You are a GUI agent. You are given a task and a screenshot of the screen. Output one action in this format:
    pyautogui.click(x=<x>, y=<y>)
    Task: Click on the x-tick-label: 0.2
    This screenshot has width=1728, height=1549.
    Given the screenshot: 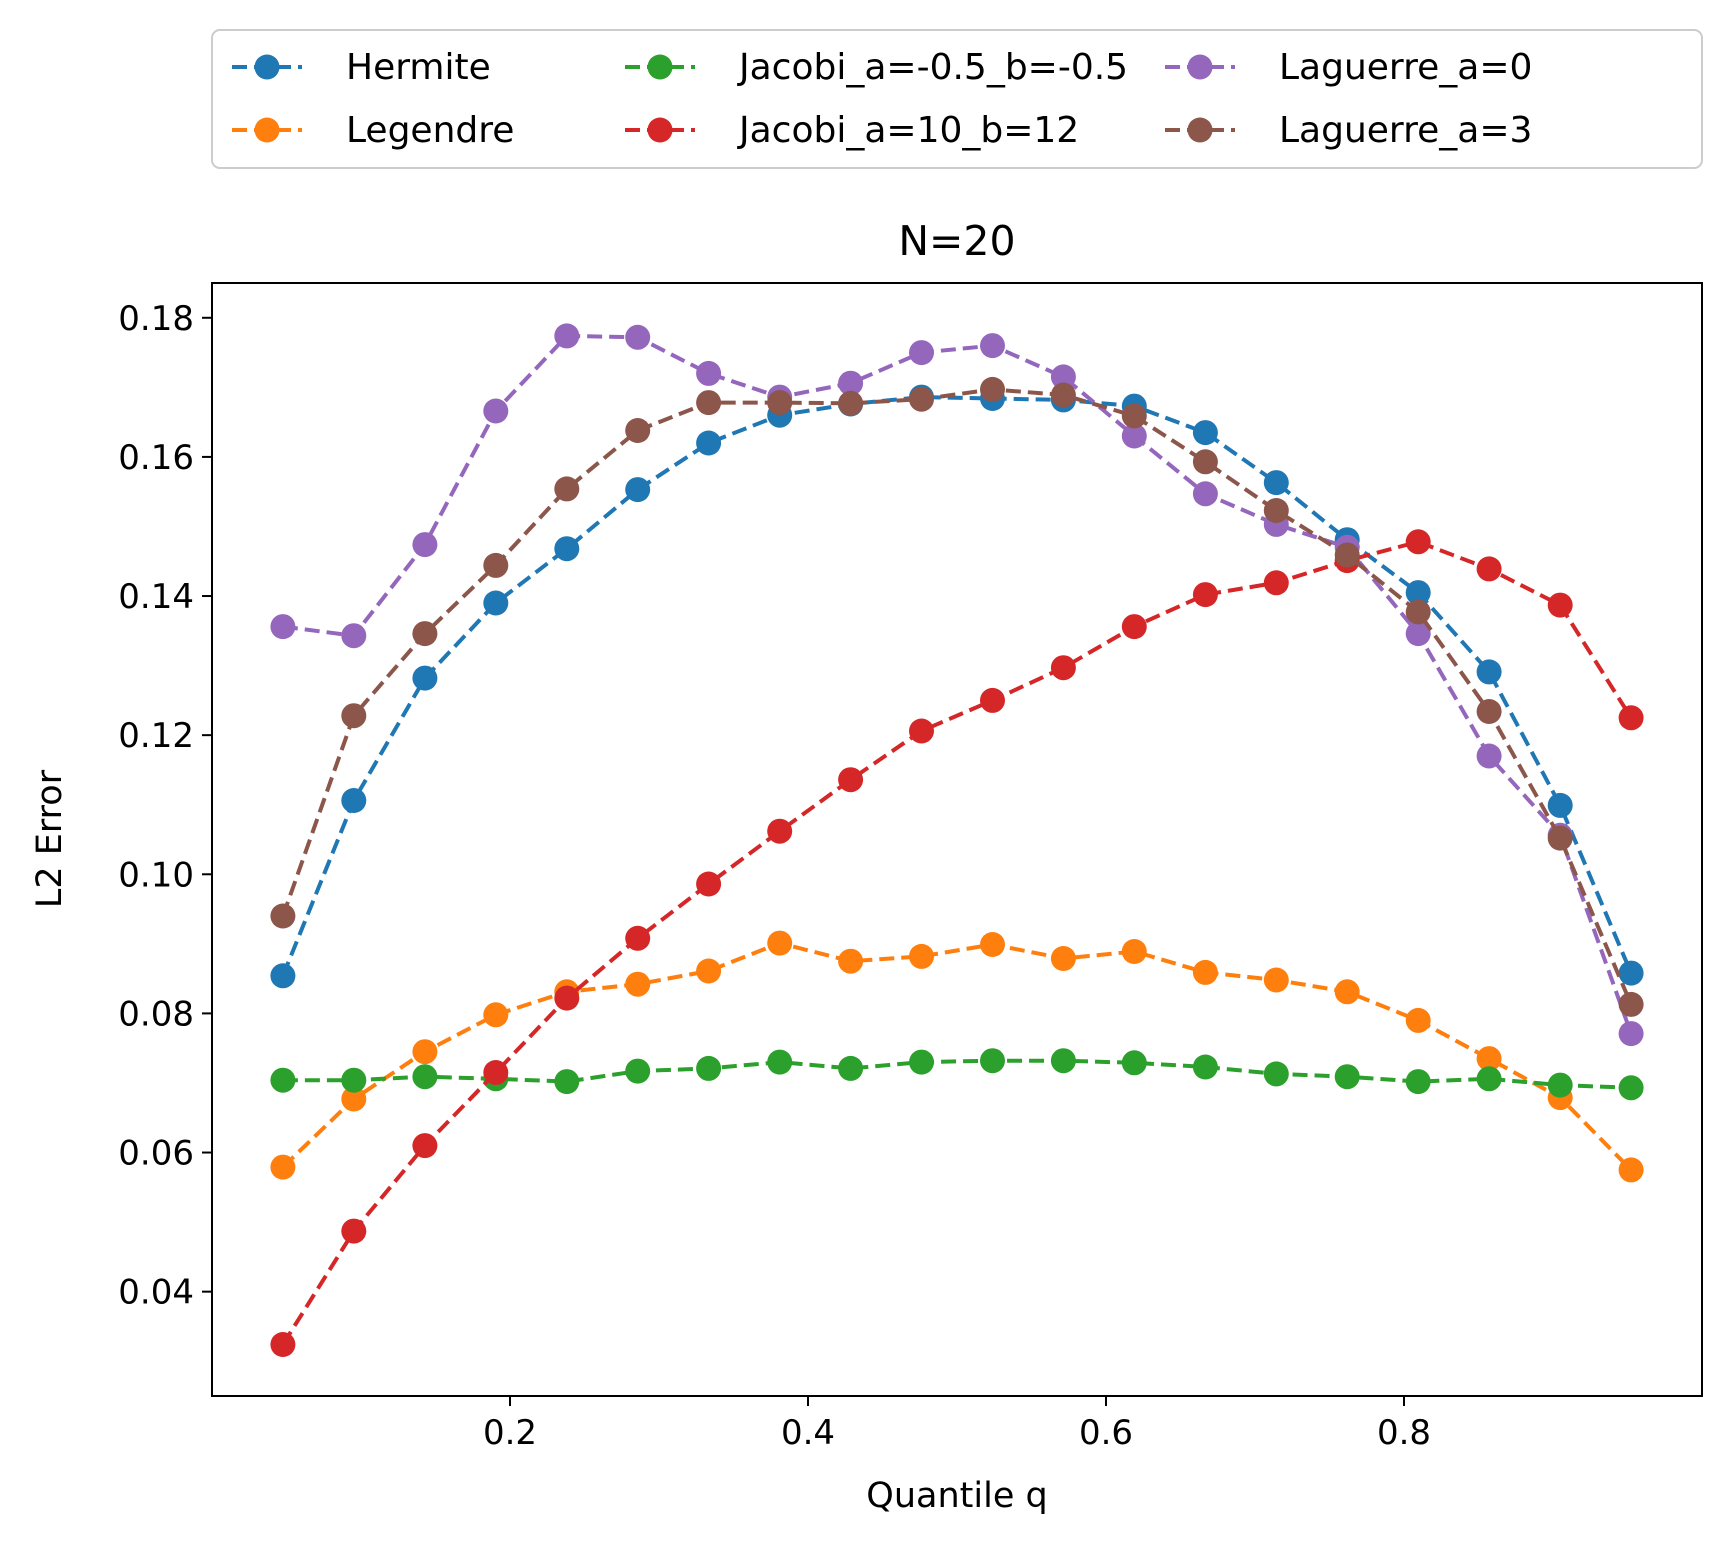 What is the action you would take?
    pyautogui.click(x=510, y=1433)
    